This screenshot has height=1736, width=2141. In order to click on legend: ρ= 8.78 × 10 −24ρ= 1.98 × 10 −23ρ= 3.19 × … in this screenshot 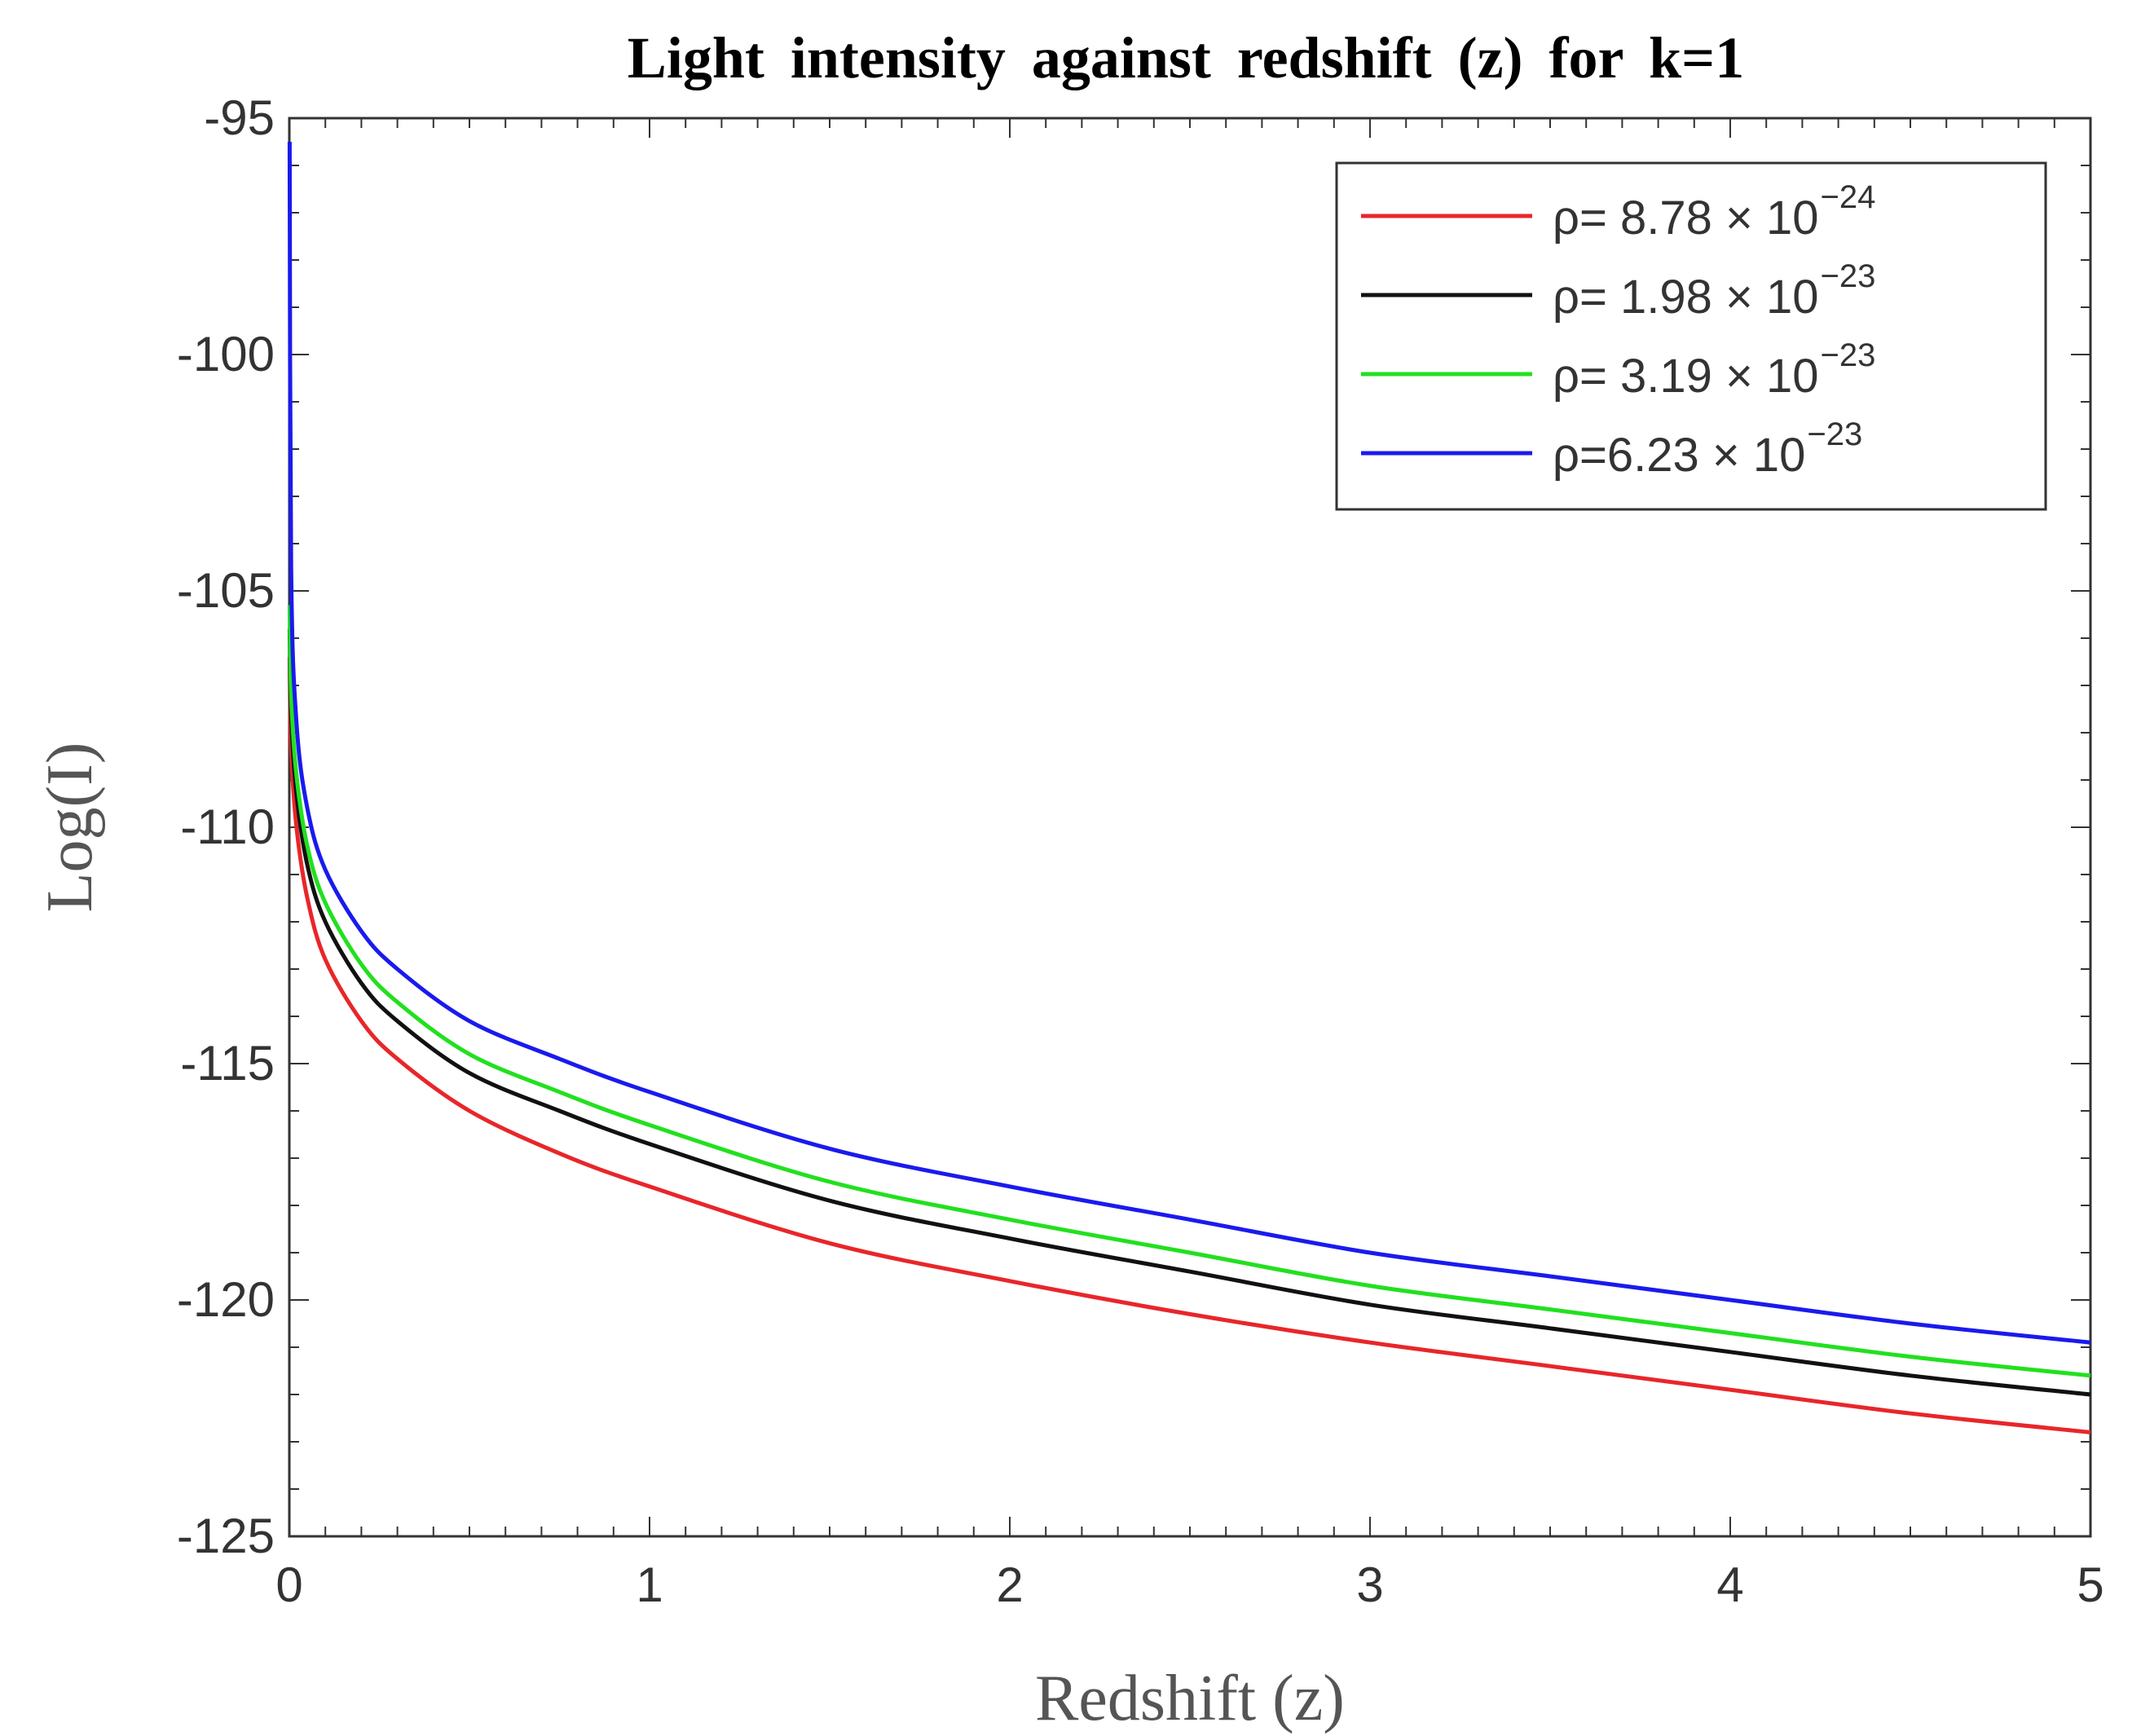, I will do `click(1691, 336)`.